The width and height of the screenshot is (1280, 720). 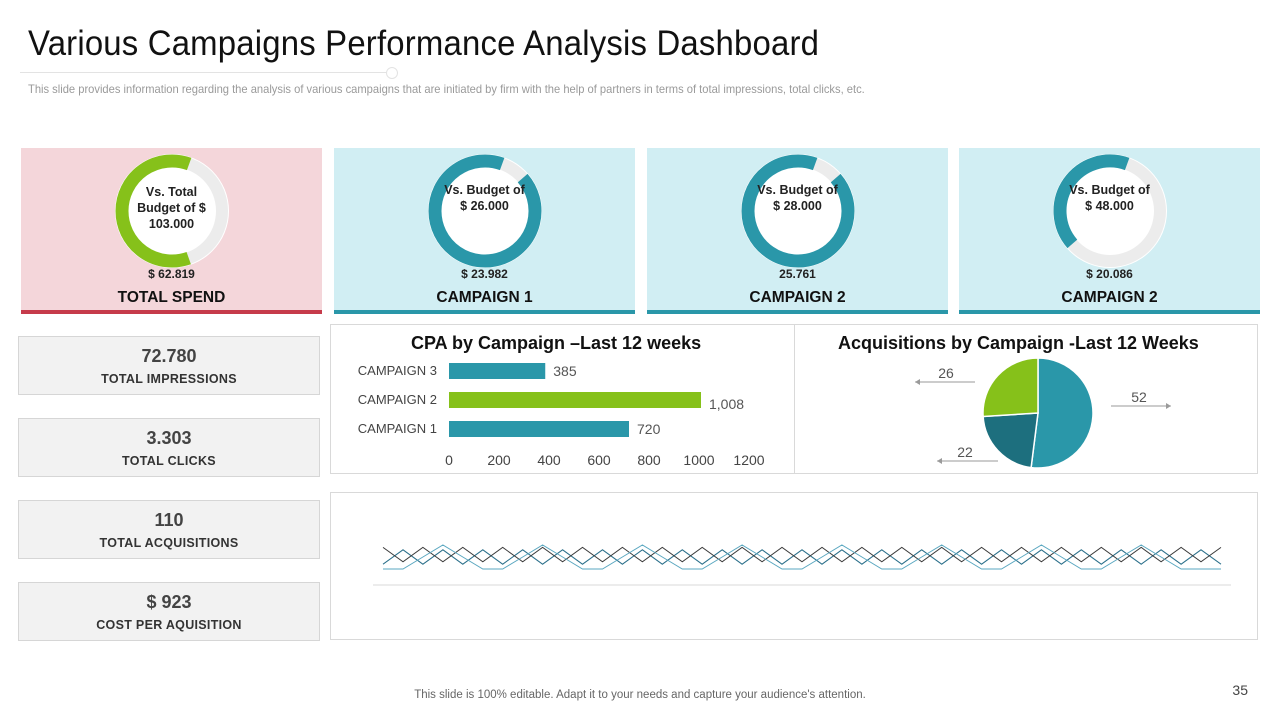 What do you see at coordinates (797, 274) in the screenshot?
I see `card-amount: 25.761` at bounding box center [797, 274].